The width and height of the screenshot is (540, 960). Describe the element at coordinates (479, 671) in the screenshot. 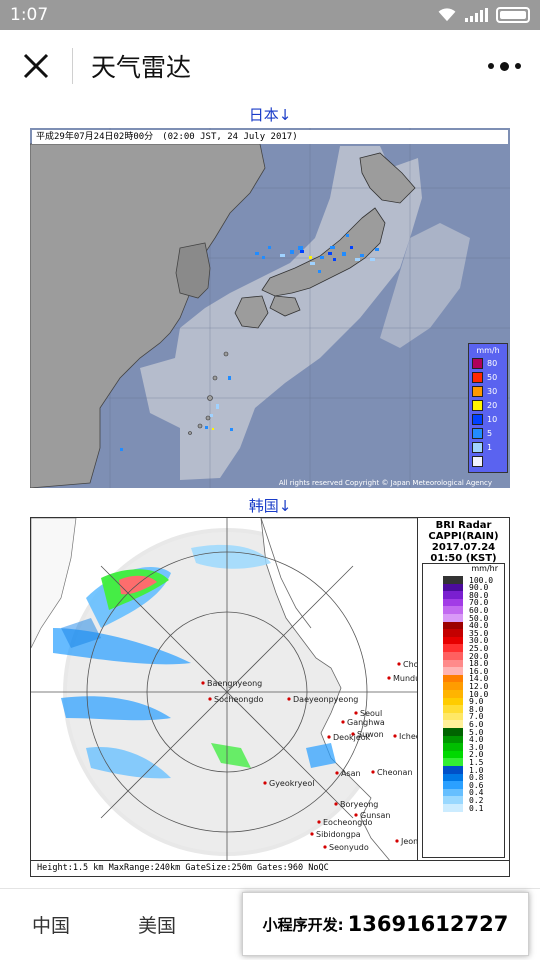

I see `korea-scale-label: 16.0` at that location.